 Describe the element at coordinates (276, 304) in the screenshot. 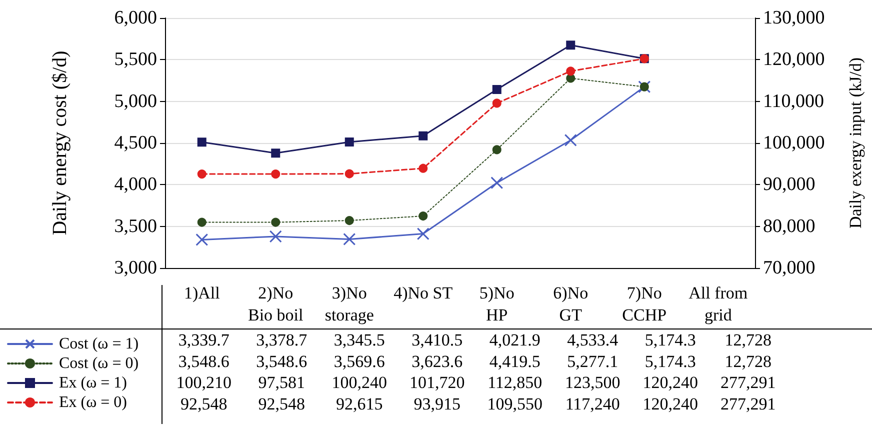

I see `x-tick-label: 2)No Bio boil` at that location.